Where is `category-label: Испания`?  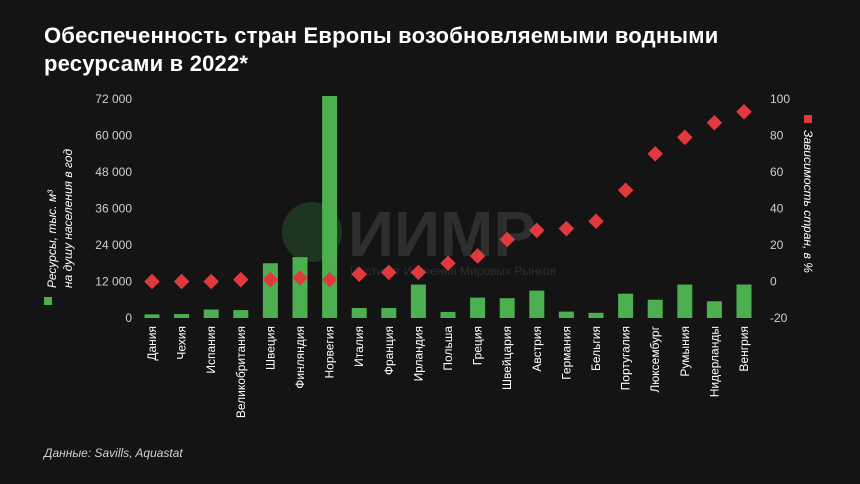 category-label: Испания is located at coordinates (211, 350).